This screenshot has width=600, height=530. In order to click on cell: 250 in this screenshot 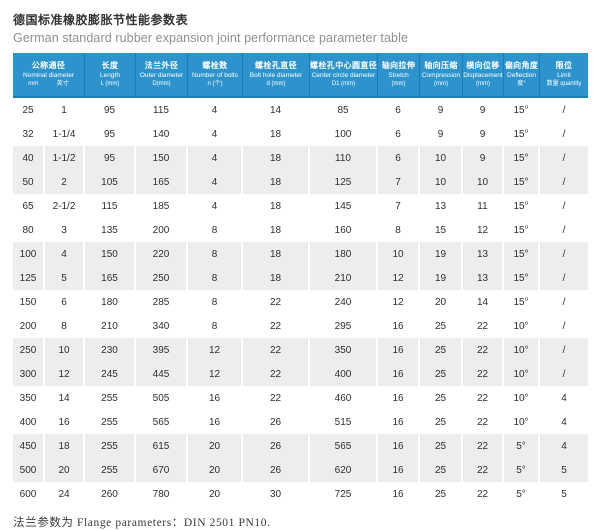, I will do `click(29, 350)`.